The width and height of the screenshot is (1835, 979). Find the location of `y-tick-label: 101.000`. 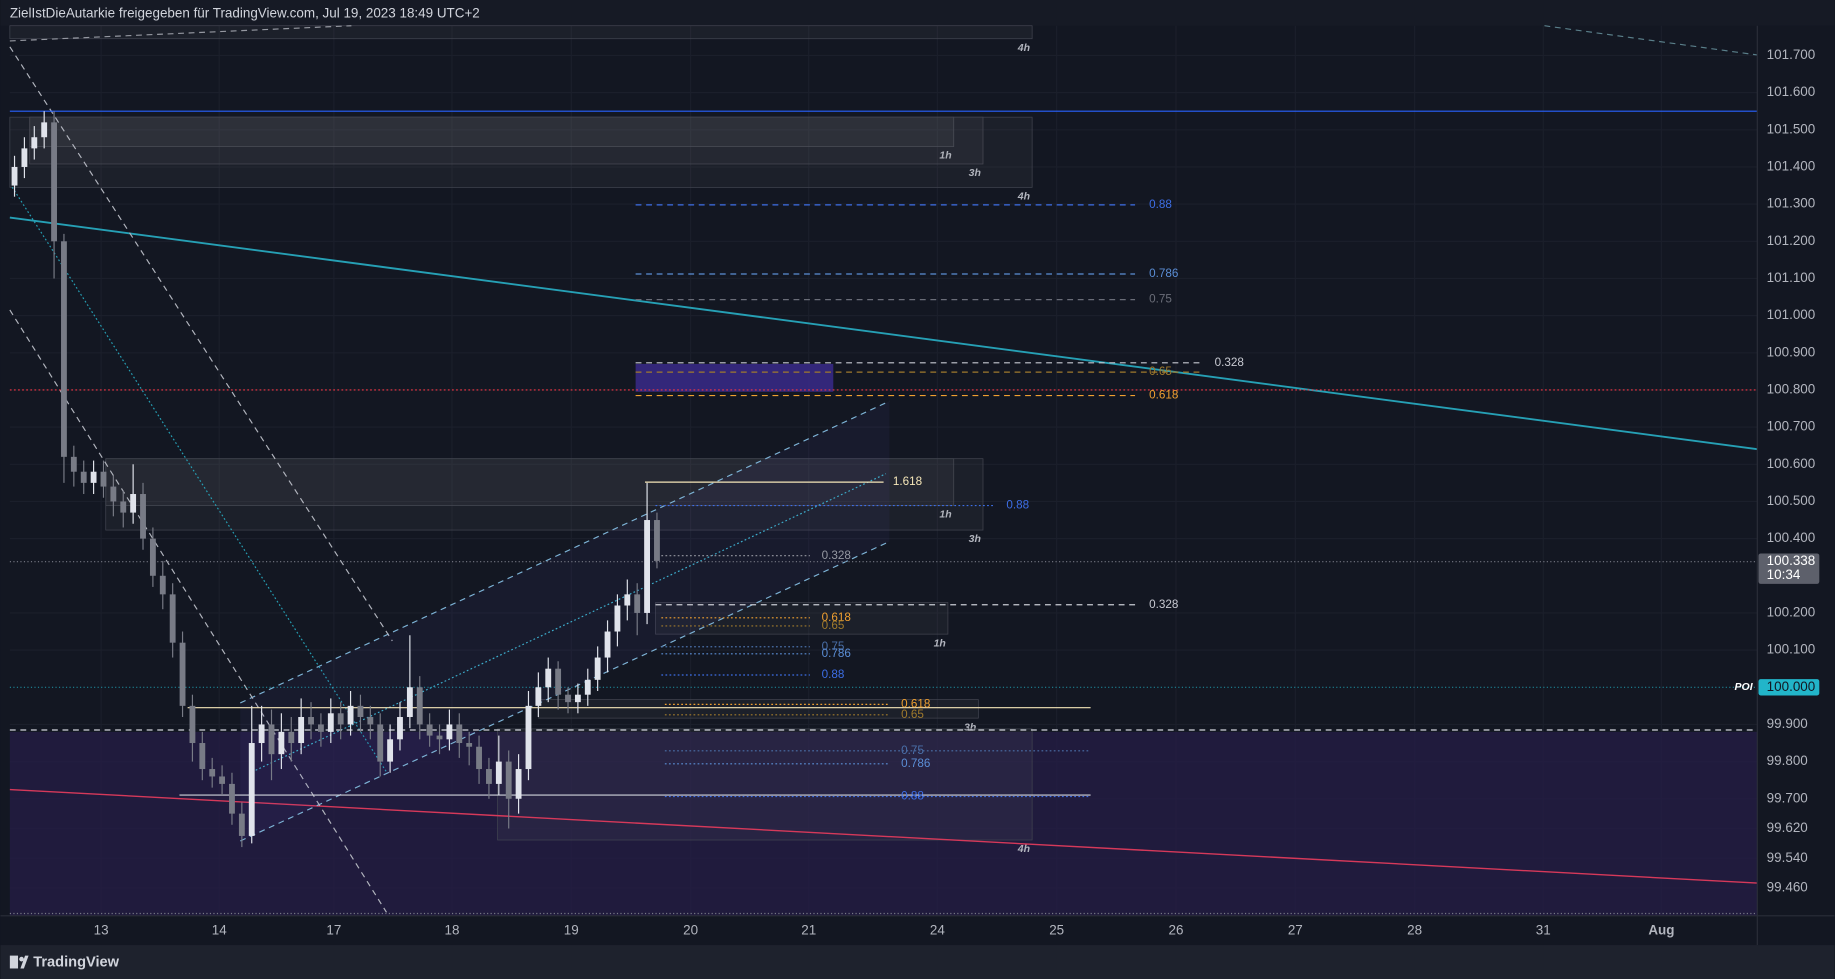

y-tick-label: 101.000 is located at coordinates (1791, 314).